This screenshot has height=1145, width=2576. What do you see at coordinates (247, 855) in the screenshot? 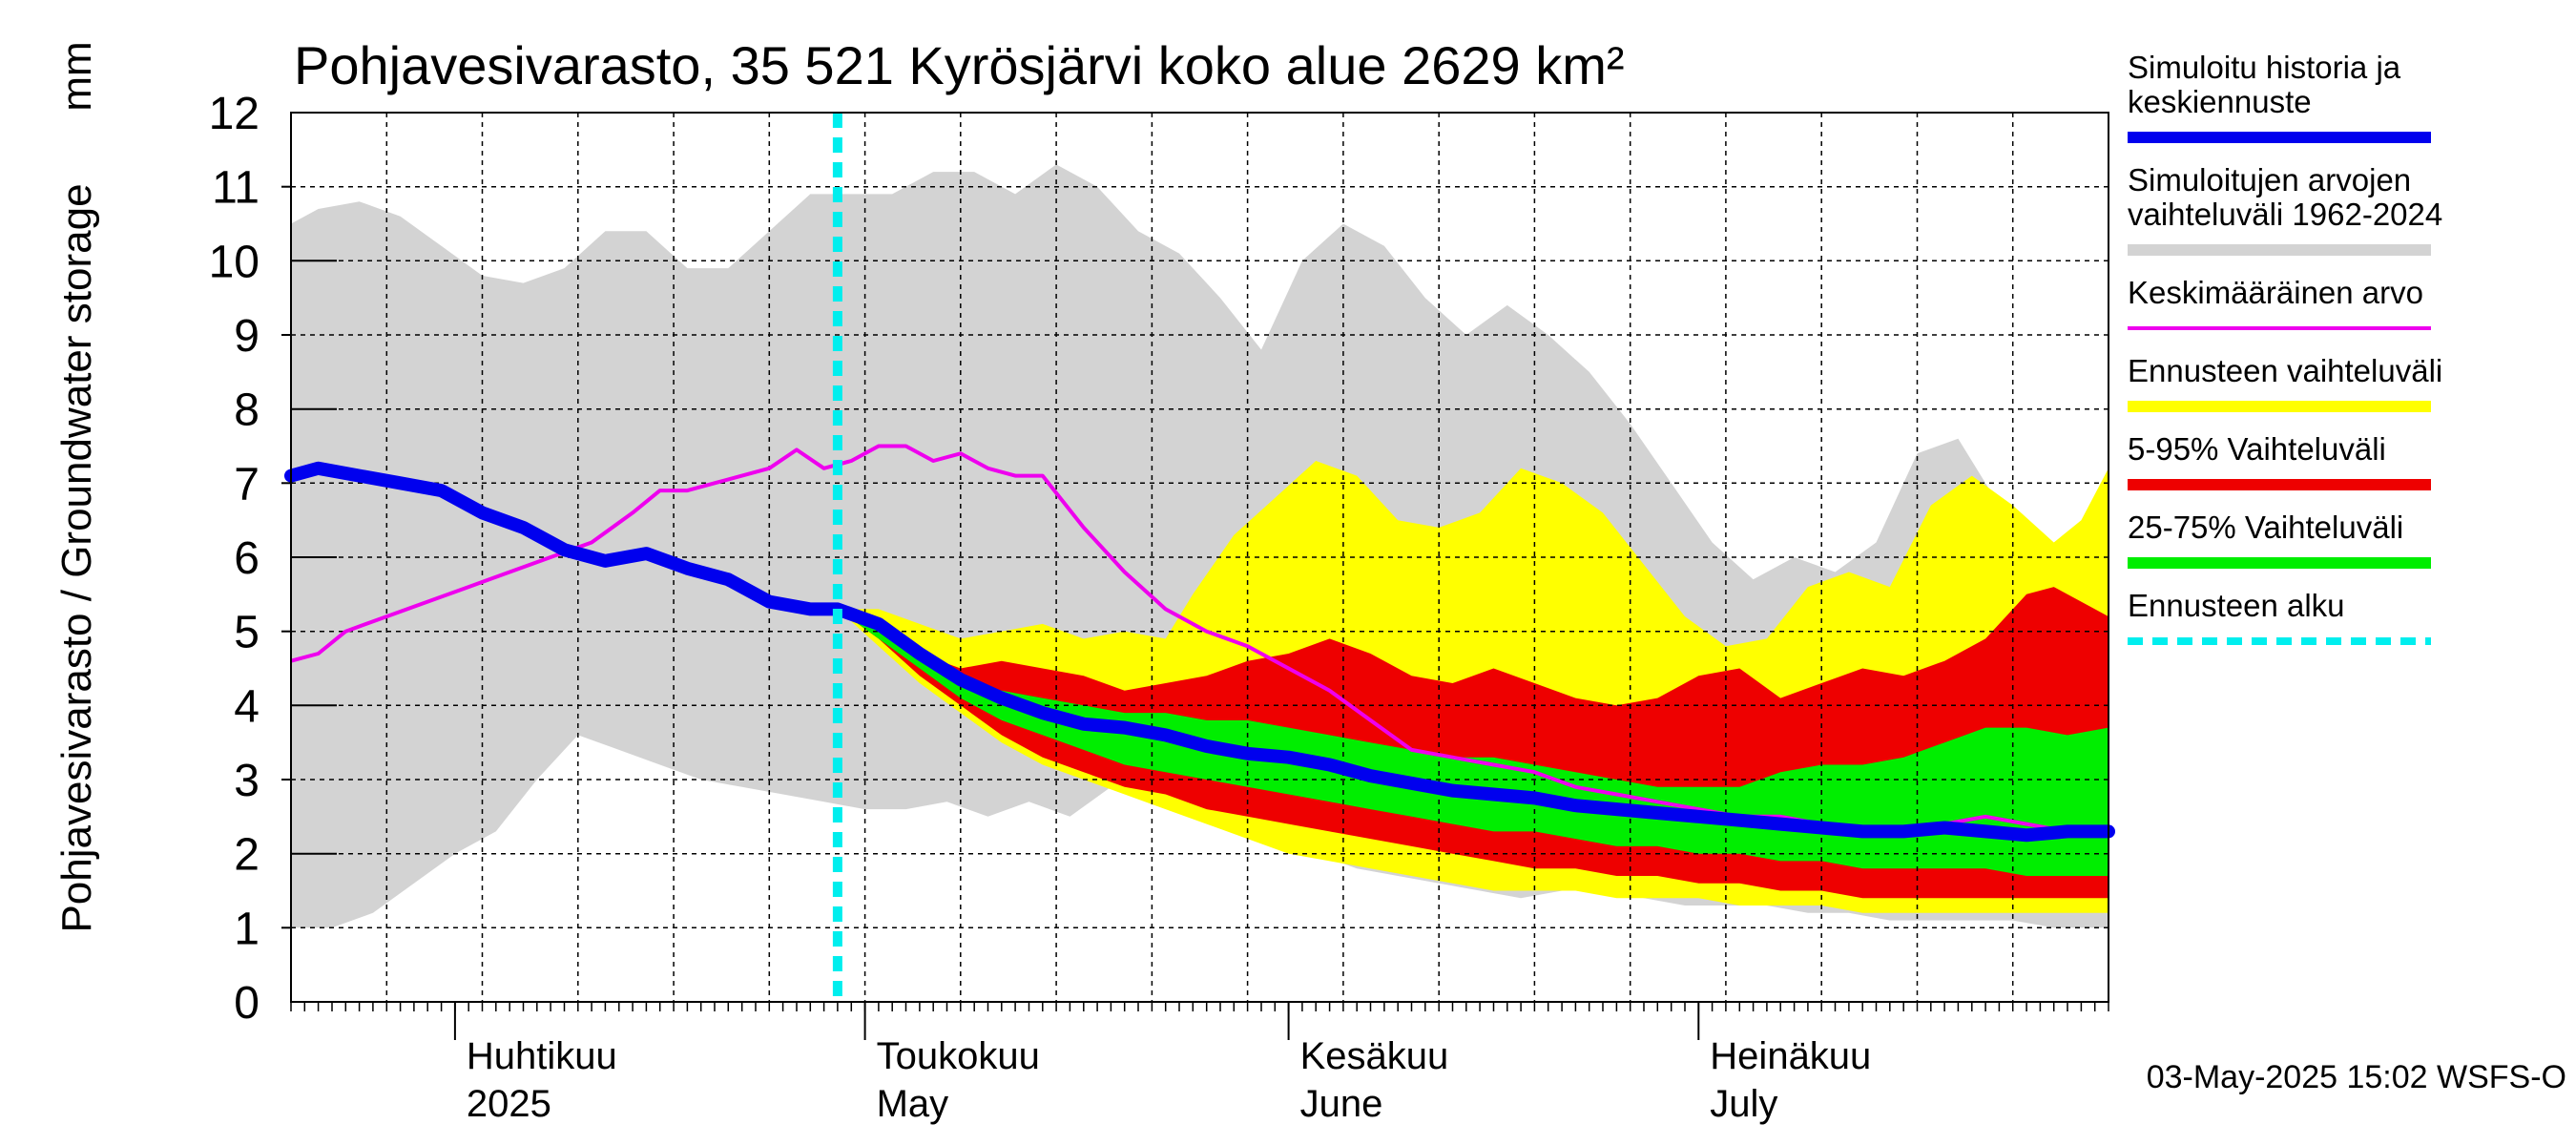
I see `y-tick-label: 2` at bounding box center [247, 855].